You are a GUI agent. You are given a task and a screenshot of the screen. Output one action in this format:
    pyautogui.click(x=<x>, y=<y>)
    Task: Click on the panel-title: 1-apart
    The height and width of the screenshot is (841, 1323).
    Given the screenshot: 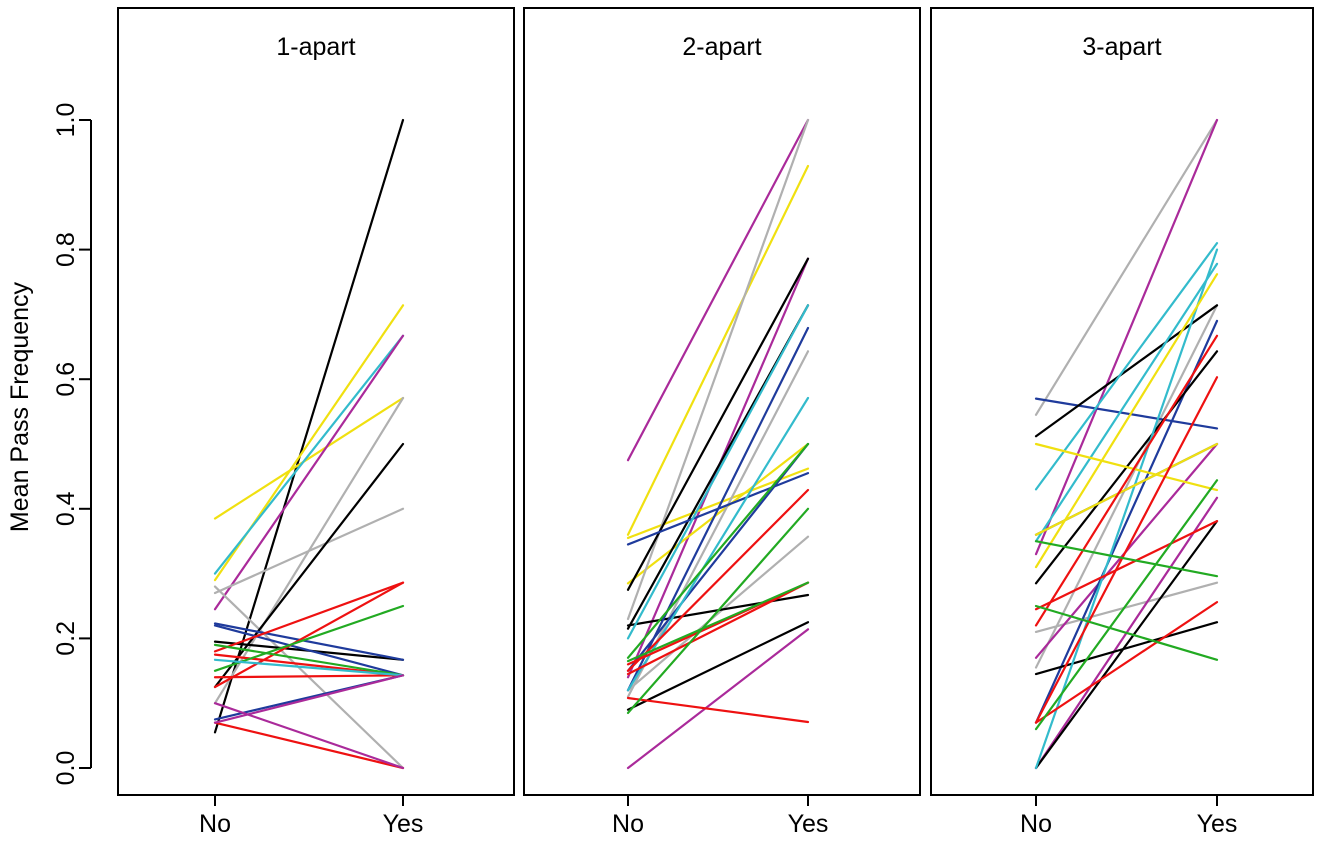 What is the action you would take?
    pyautogui.click(x=315, y=47)
    